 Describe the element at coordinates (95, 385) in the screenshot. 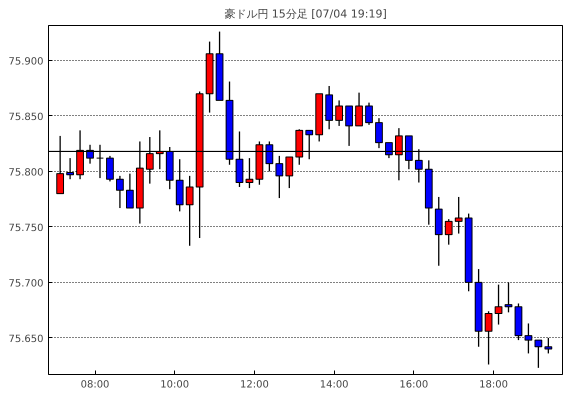

I see `x-tick-label: 08:00` at that location.